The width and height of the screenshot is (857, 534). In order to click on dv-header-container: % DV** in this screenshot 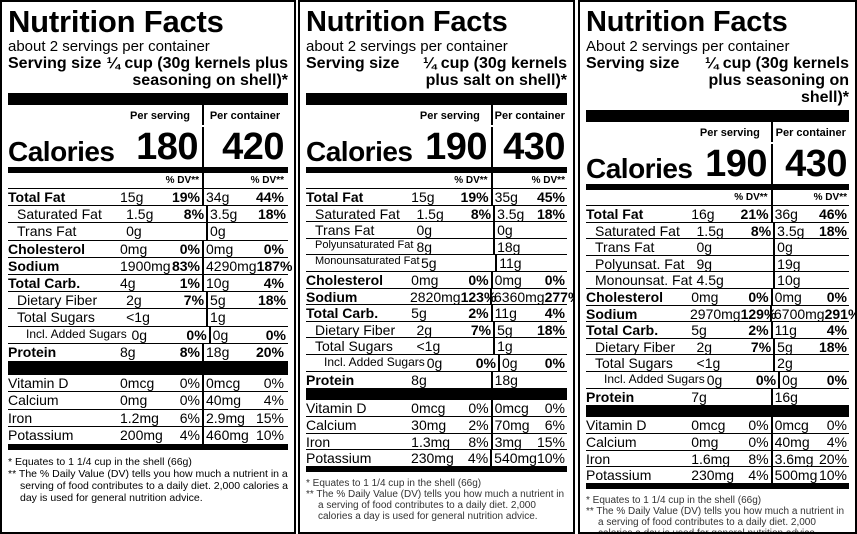, I will do `click(244, 180)`.